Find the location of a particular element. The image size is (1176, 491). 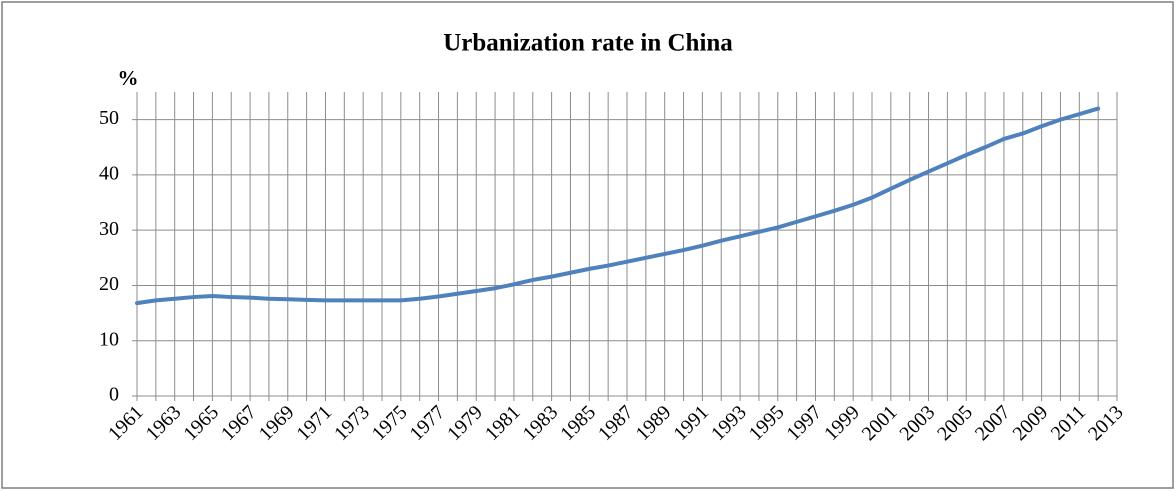

y-tick-label: 10 is located at coordinates (109, 339).